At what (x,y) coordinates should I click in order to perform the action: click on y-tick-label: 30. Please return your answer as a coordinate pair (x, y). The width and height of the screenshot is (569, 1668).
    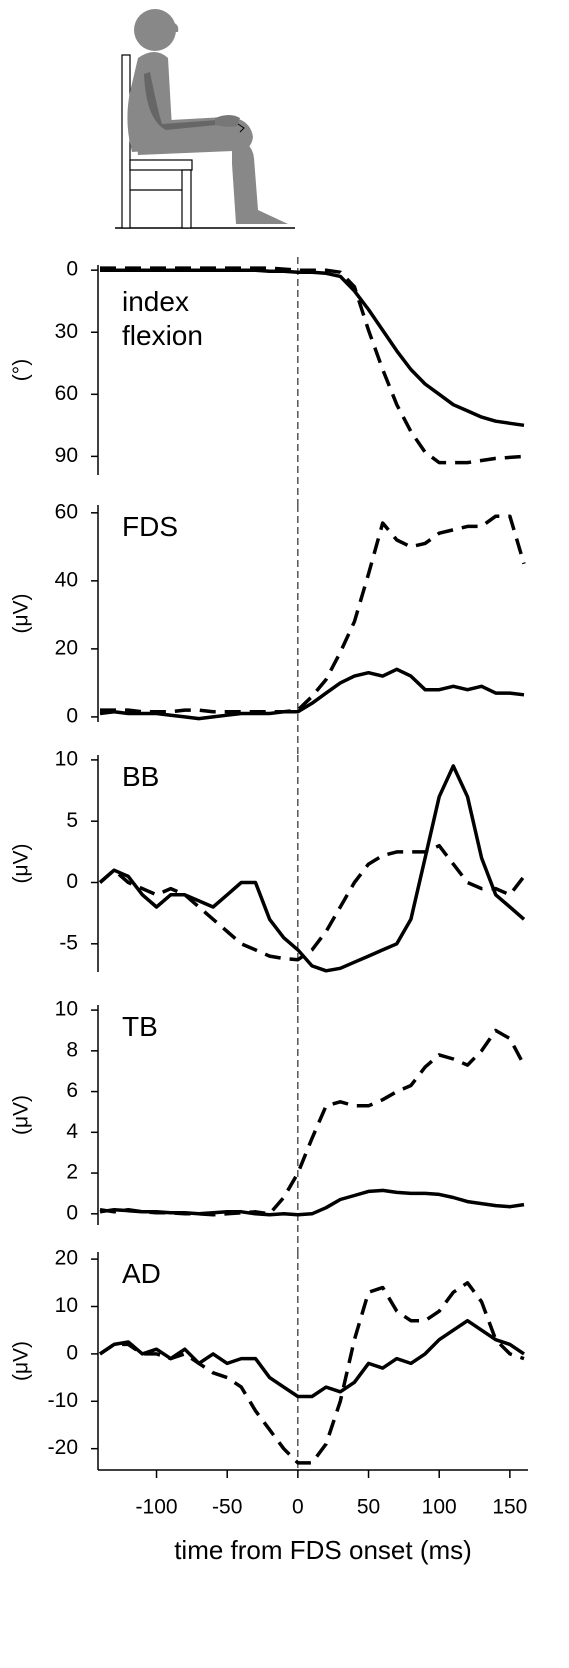
    Looking at the image, I should click on (66, 331).